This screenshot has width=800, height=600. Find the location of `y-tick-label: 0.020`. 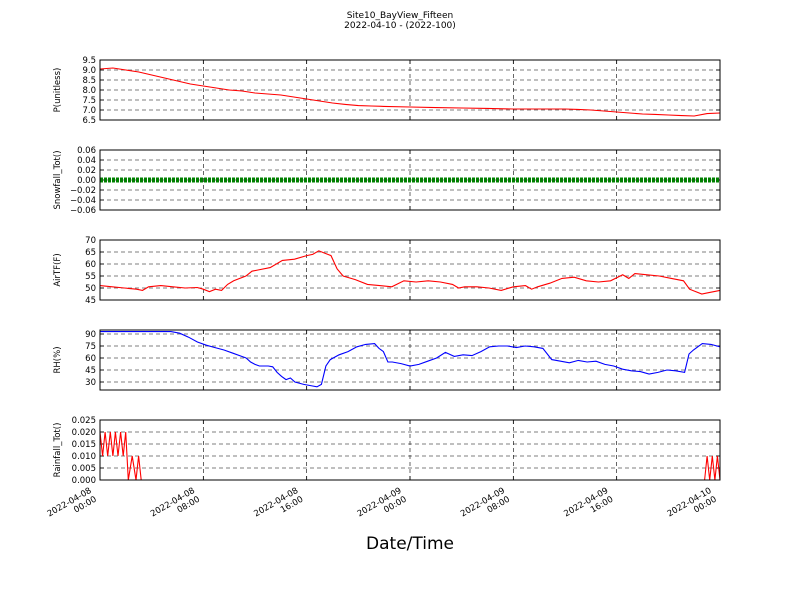

y-tick-label: 0.020 is located at coordinates (84, 433).